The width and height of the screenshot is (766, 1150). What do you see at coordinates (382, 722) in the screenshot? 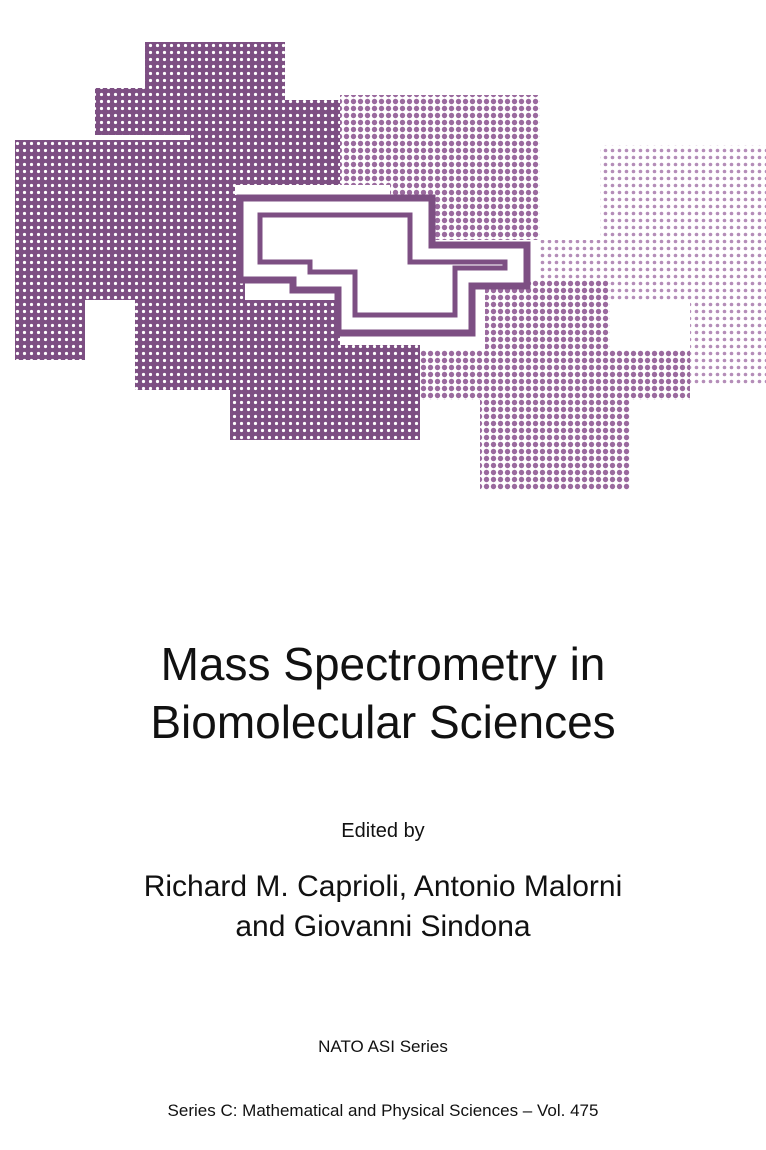
I see `title-line: Biomolecular Sciences` at bounding box center [382, 722].